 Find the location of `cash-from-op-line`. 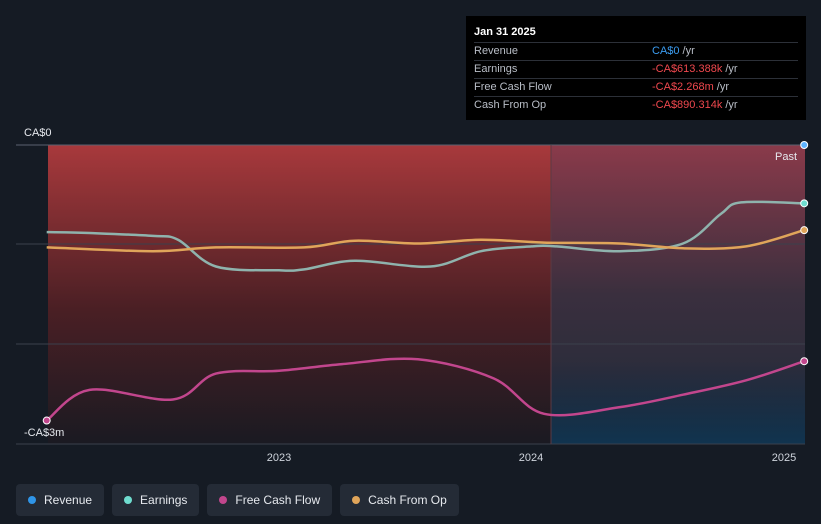

cash-from-op-line is located at coordinates (425, 240).